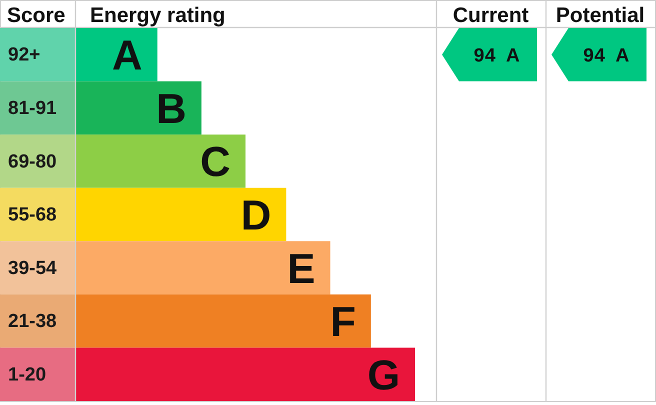 Image resolution: width=656 pixels, height=405 pixels. Describe the element at coordinates (158, 15) in the screenshot. I see `x-axis-title: Energy rating` at that location.